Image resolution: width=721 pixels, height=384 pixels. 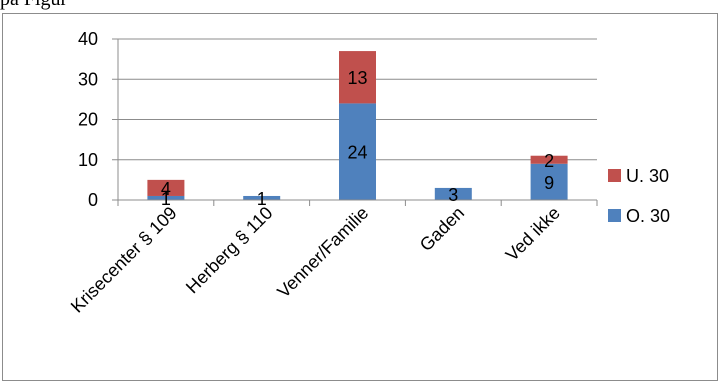 I want to click on data-label: 3, so click(x=453, y=195).